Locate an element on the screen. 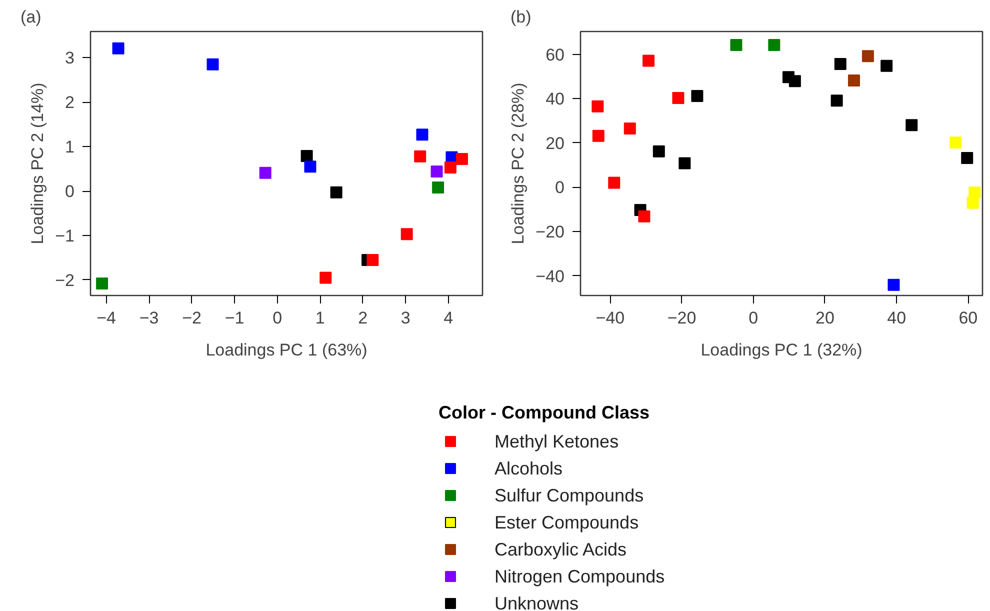 The image size is (990, 611). y-tick-label: 60 is located at coordinates (555, 54).